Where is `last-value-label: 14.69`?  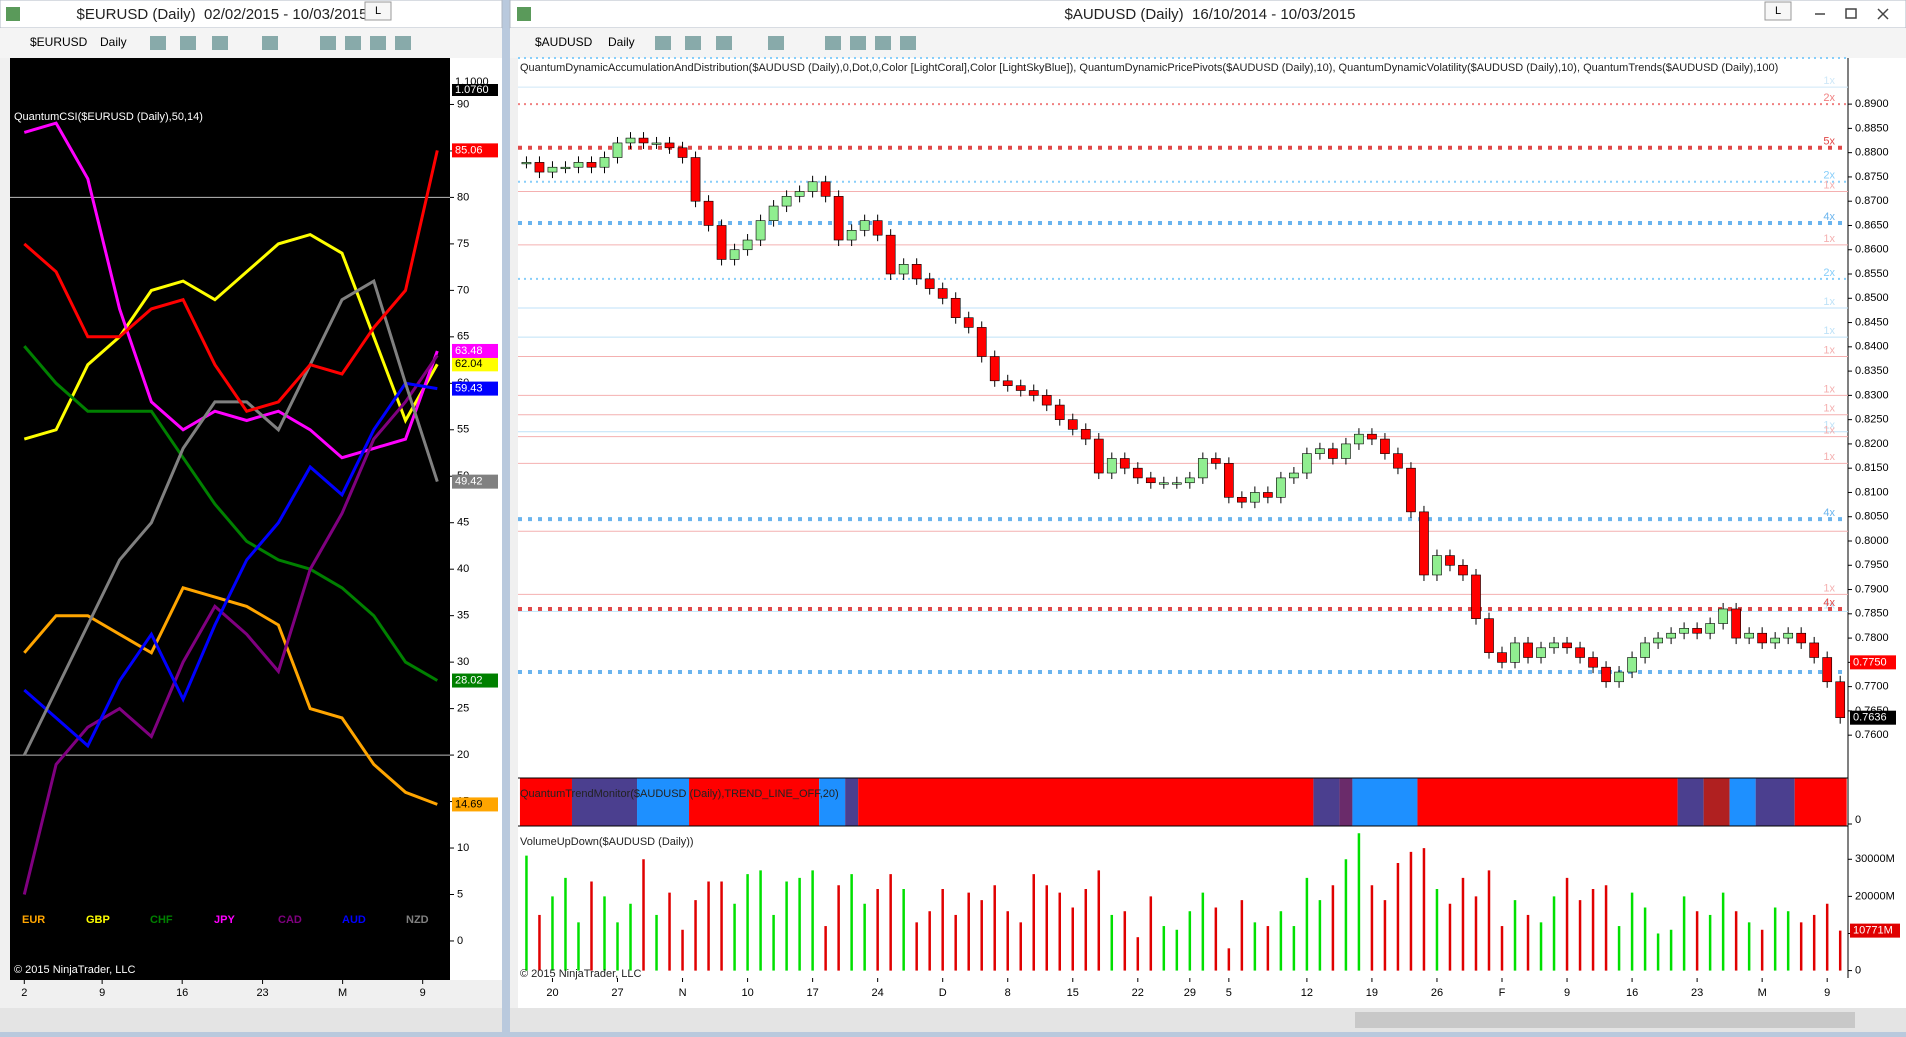 last-value-label: 14.69 is located at coordinates (469, 804).